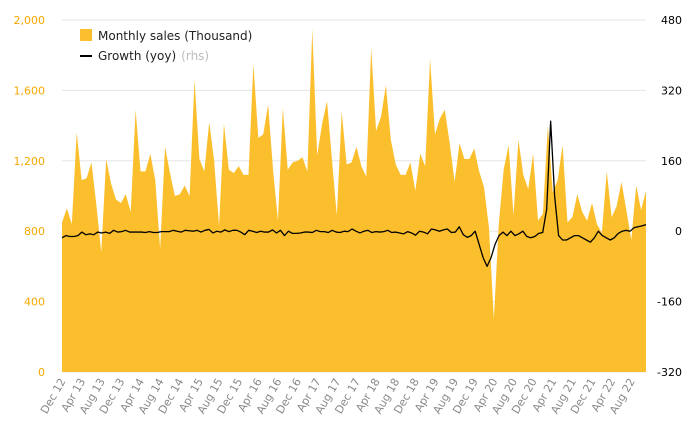 This screenshot has width=700, height=433. I want to click on legend-growth-text: Growth (yoy) (rhs), so click(153, 56).